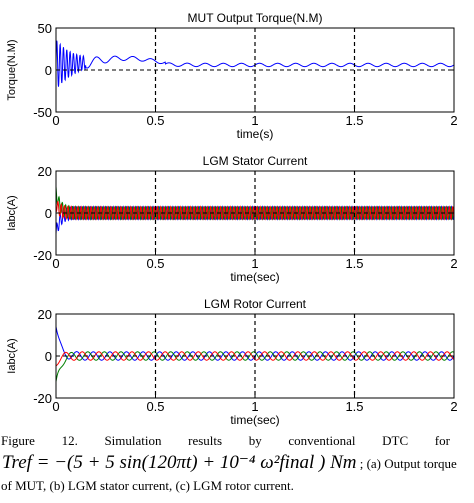 The height and width of the screenshot is (503, 474). What do you see at coordinates (69, 440) in the screenshot?
I see `caption-figure-number: 12.` at bounding box center [69, 440].